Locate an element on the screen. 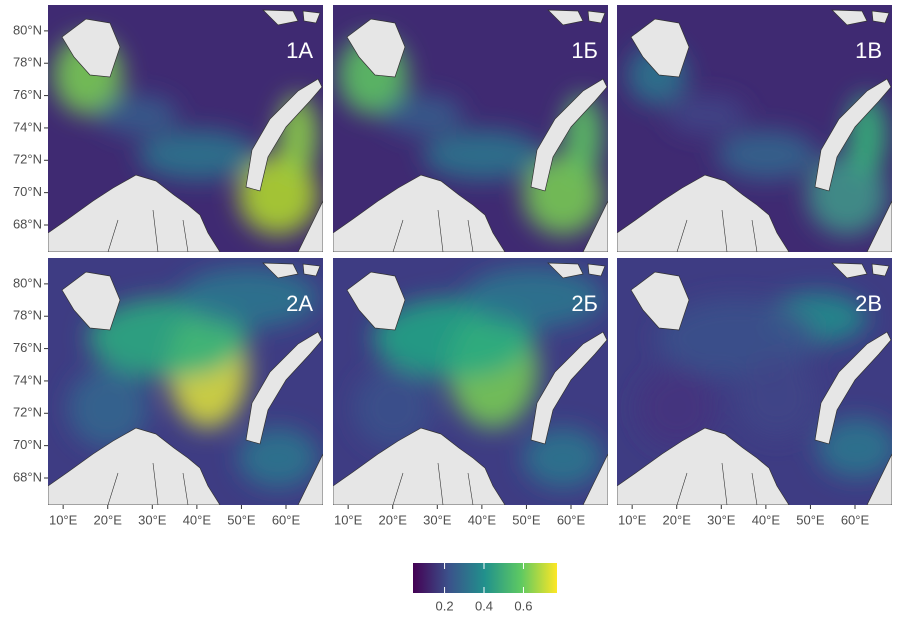 This screenshot has height=624, width=900. colorbar-tick-label: 0.2 is located at coordinates (445, 605).